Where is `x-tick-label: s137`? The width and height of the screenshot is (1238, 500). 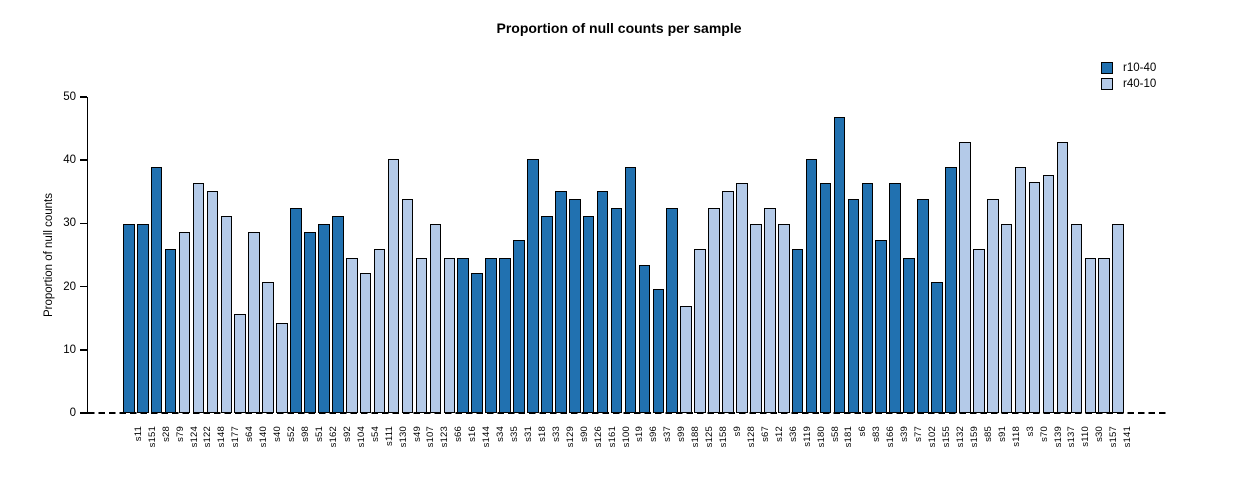
x-tick-label: s137 is located at coordinates (1072, 437).